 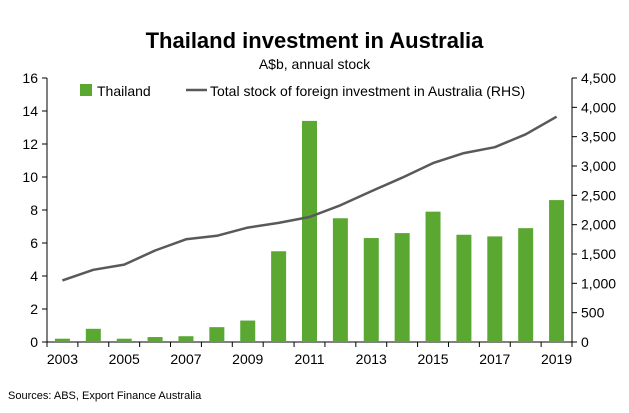 What do you see at coordinates (34, 276) in the screenshot?
I see `y-left-tick-label: 4` at bounding box center [34, 276].